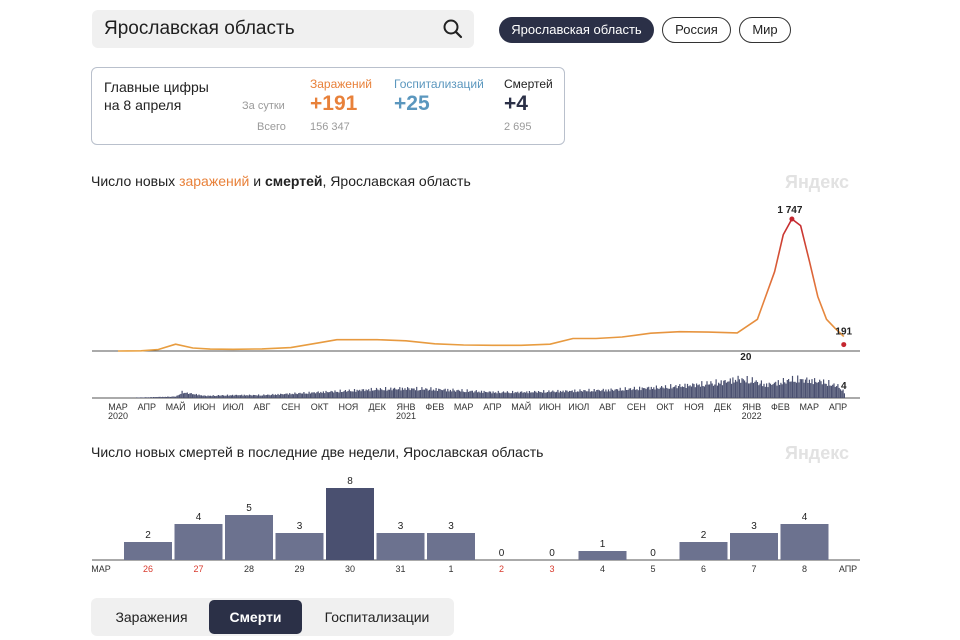 Image resolution: width=960 pixels, height=640 pixels. I want to click on bar-value-label: 5, so click(249, 508).